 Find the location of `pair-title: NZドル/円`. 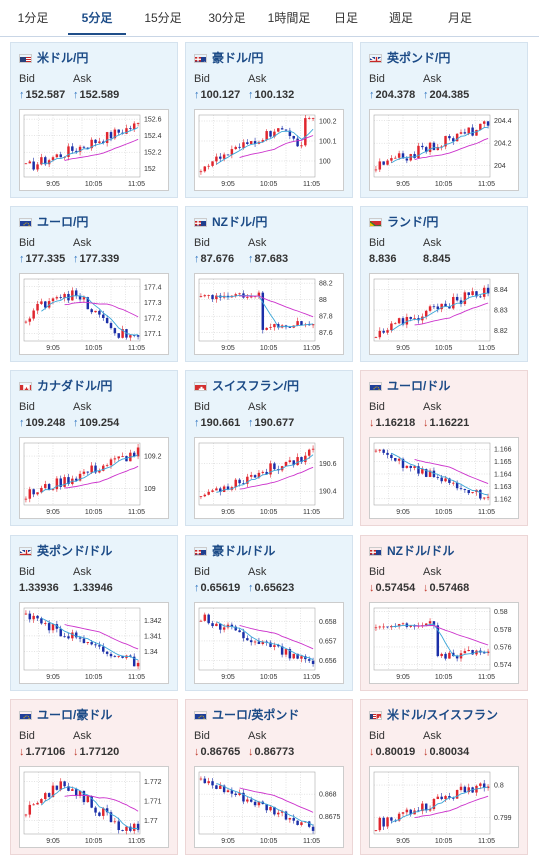

pair-title: NZドル/円 is located at coordinates (230, 221).